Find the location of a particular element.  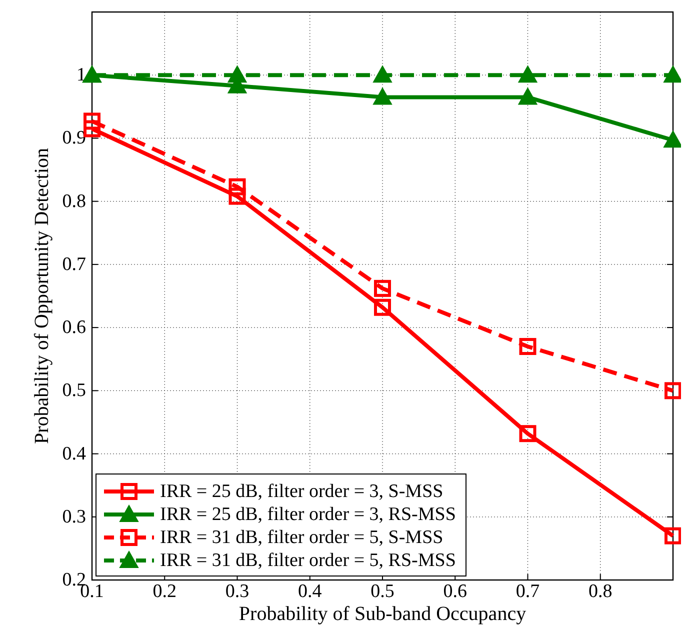

x-tick-label: 0.7 is located at coordinates (528, 591).